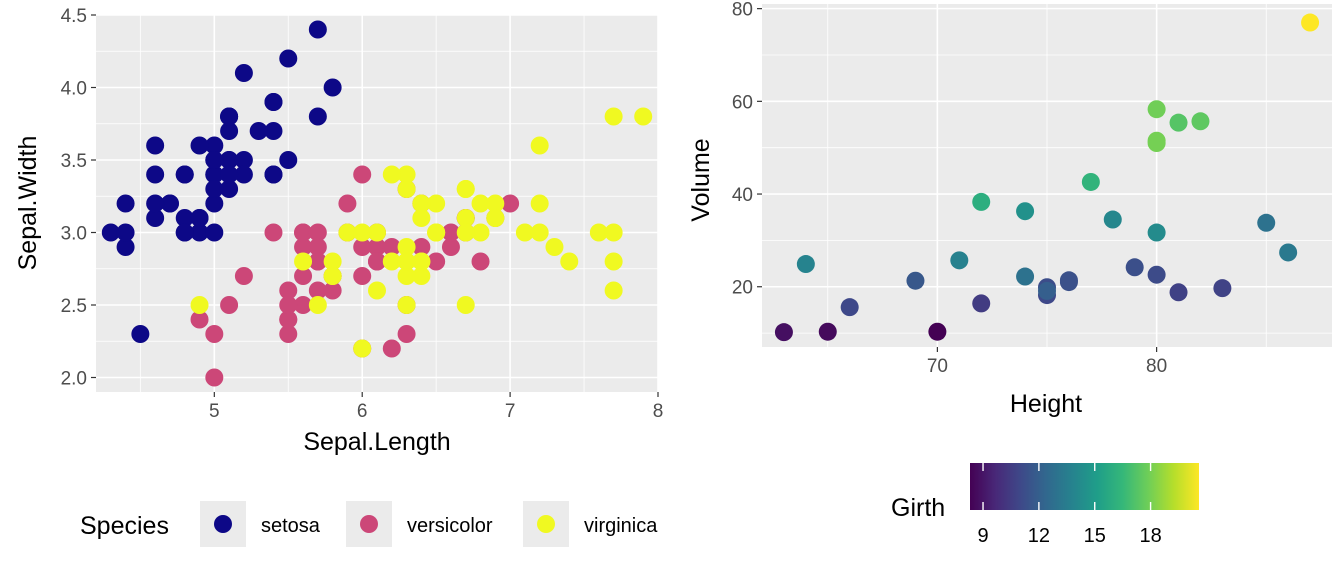  What do you see at coordinates (376, 442) in the screenshot?
I see `iris-x-axis-title: Sepal.Length` at bounding box center [376, 442].